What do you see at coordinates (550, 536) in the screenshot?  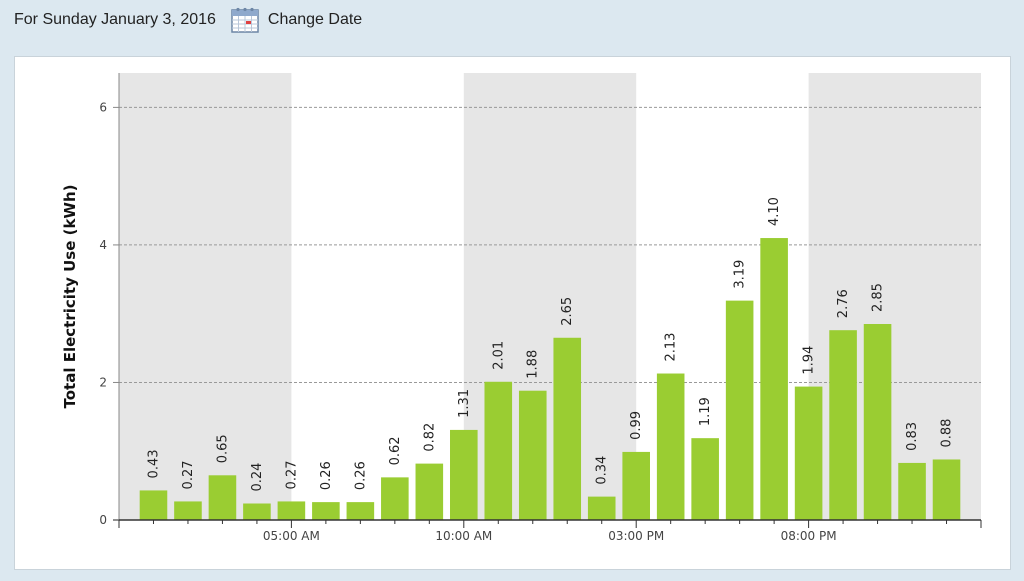 I see `x-tick-labels: 05:00 AM 10:00 AM 03:00 PM 08:00 PM` at bounding box center [550, 536].